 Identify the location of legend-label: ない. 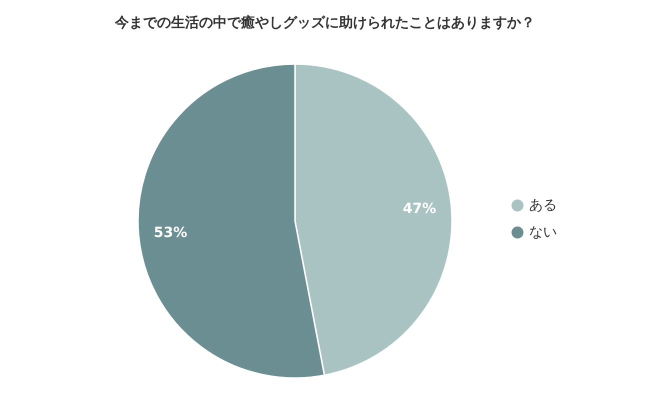
(543, 232).